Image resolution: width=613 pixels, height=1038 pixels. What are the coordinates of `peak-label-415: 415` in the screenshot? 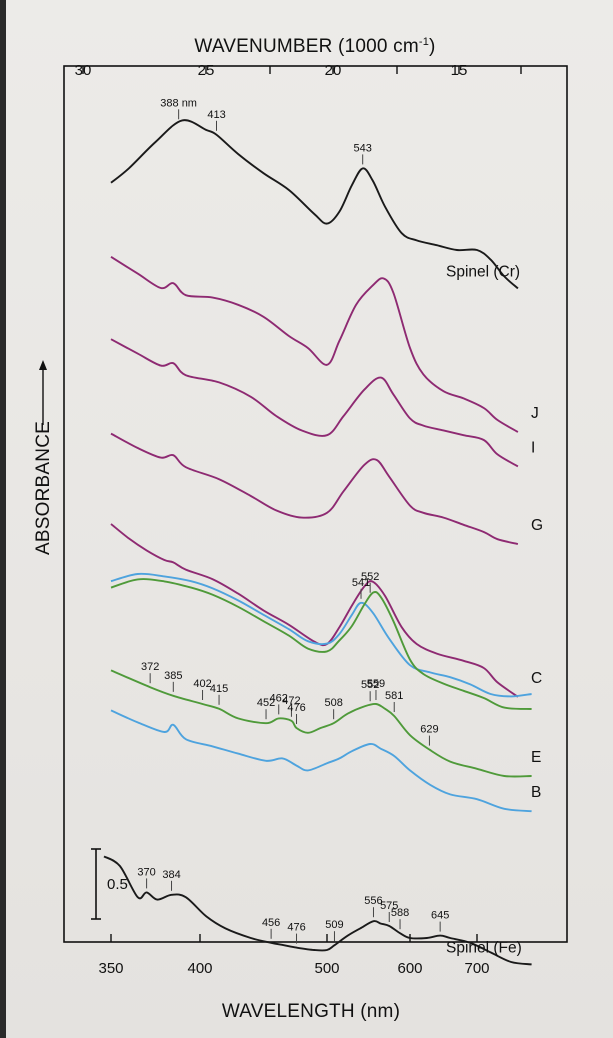 It's located at (219, 689).